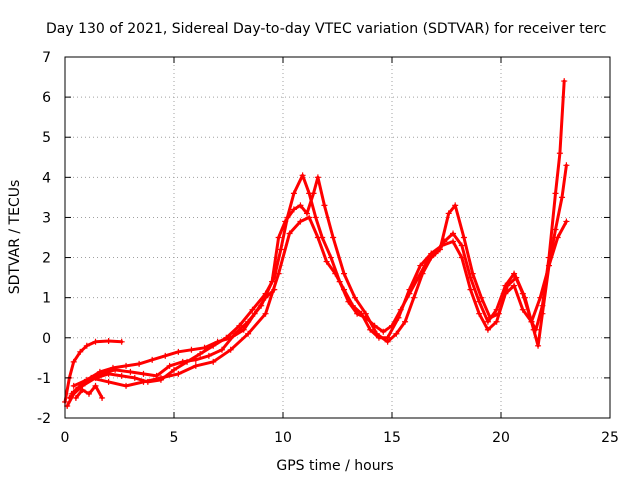 The width and height of the screenshot is (640, 480). What do you see at coordinates (46, 299) in the screenshot?
I see `y-tick-label: 1` at bounding box center [46, 299].